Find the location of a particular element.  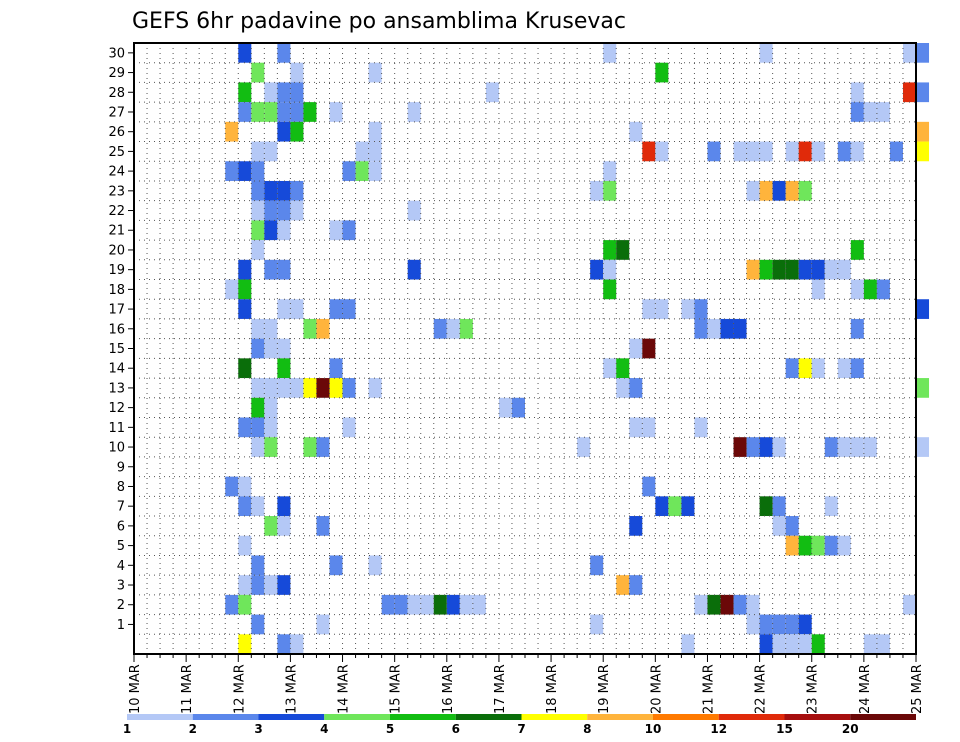

colorbar-label: 5 is located at coordinates (390, 729).